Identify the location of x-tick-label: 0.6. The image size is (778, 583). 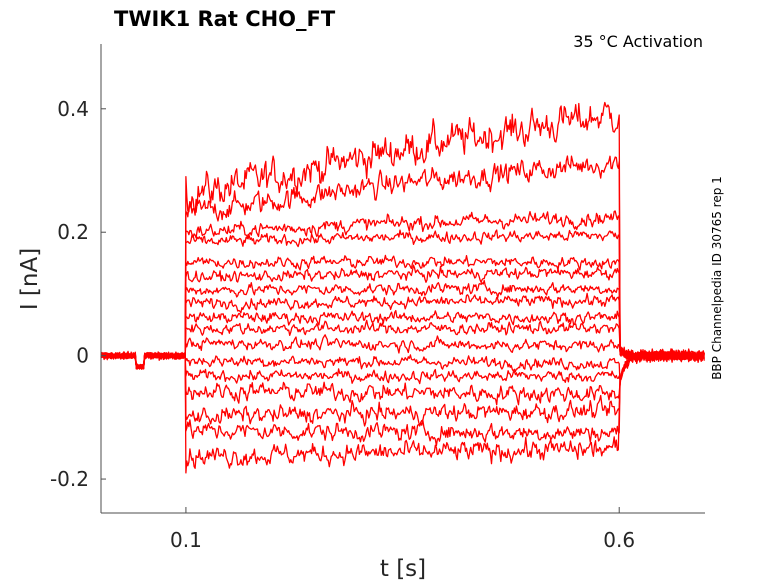
(619, 540).